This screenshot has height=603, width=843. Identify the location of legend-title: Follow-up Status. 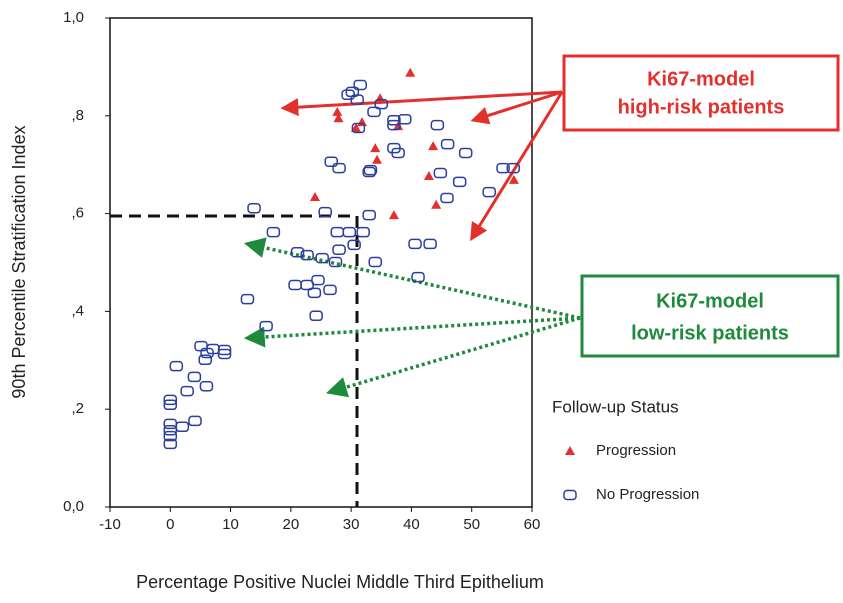
(615, 406).